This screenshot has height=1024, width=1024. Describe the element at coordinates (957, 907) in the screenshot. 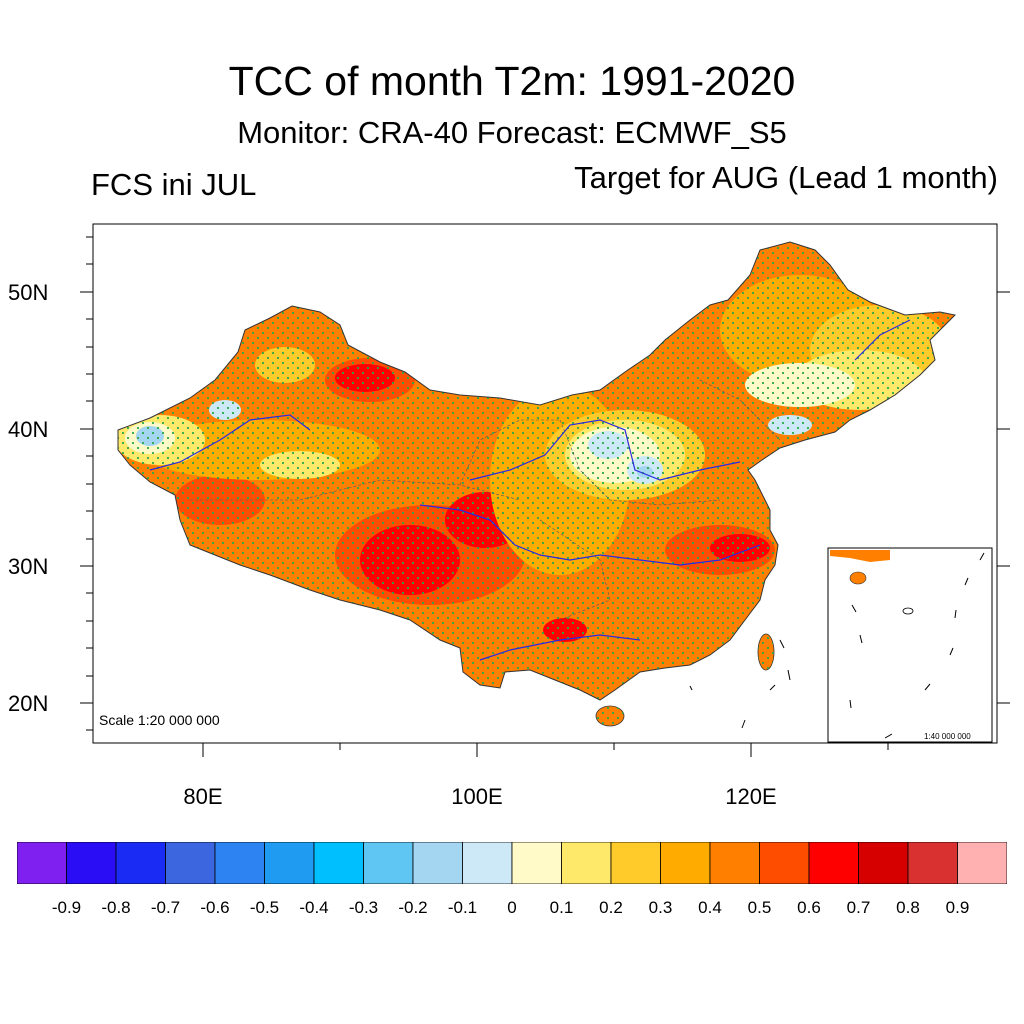

I see `colorbar-tick-label: 0.9` at that location.